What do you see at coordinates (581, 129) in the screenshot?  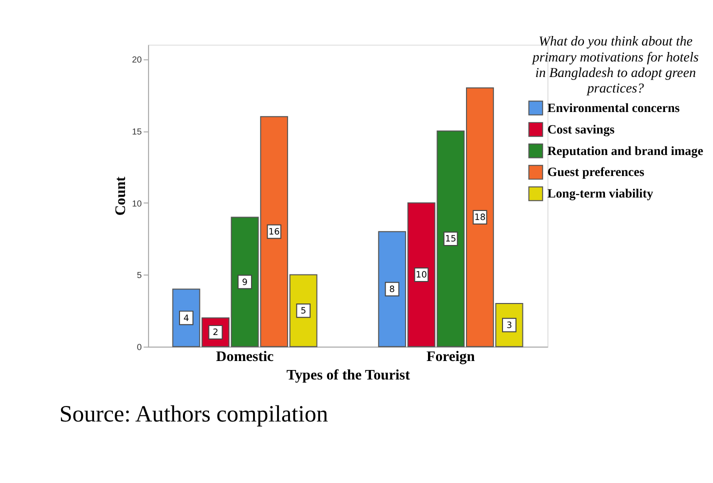 I see `legend-label: Cost savings` at bounding box center [581, 129].